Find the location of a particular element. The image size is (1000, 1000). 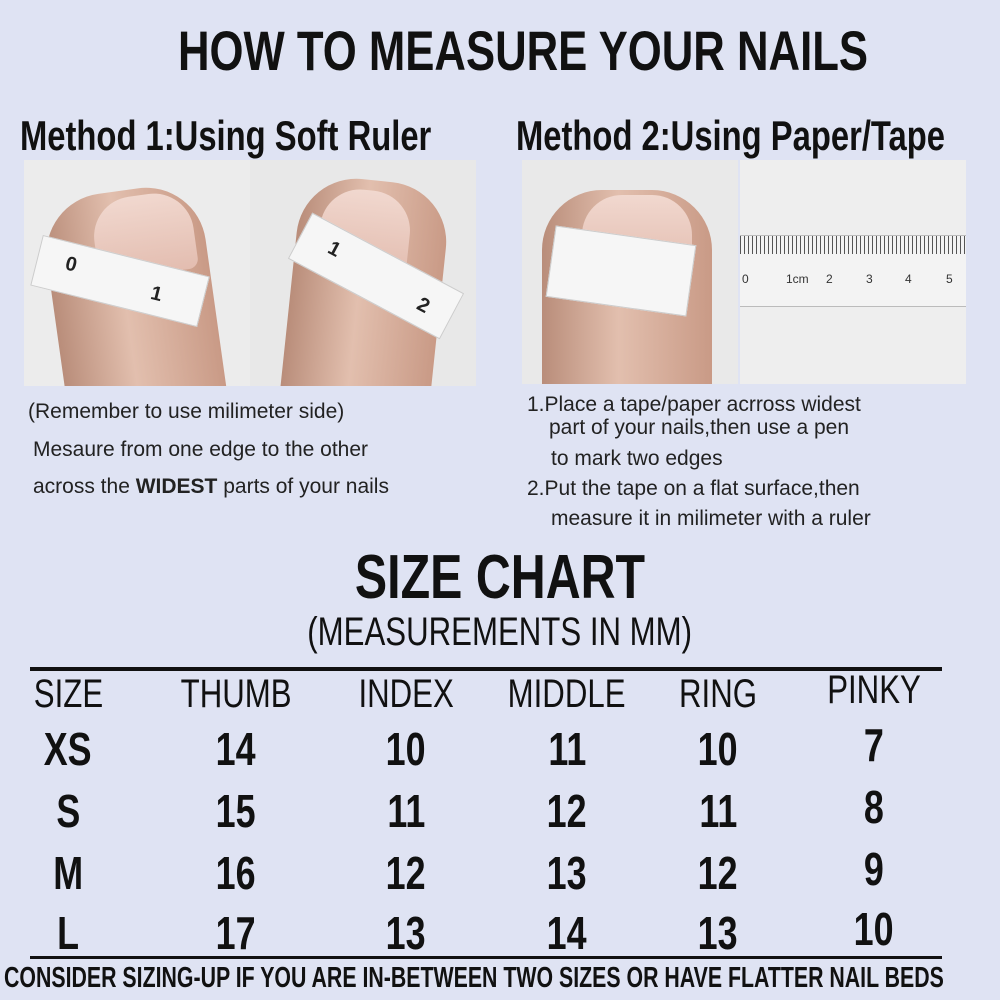

method1-line2: across the WIDEST parts of your nails is located at coordinates (211, 486).